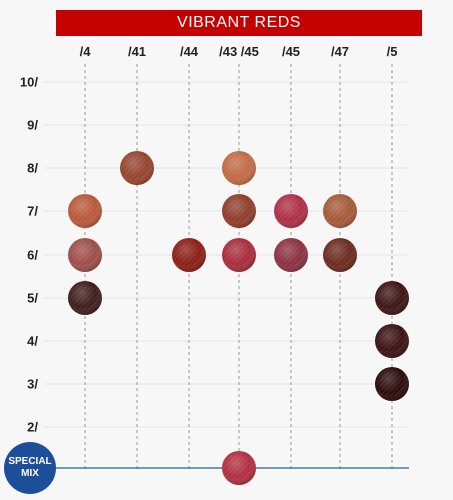 This screenshot has height=500, width=453. Describe the element at coordinates (30, 461) in the screenshot. I see `special-mix-line1: SPECIAL` at that location.